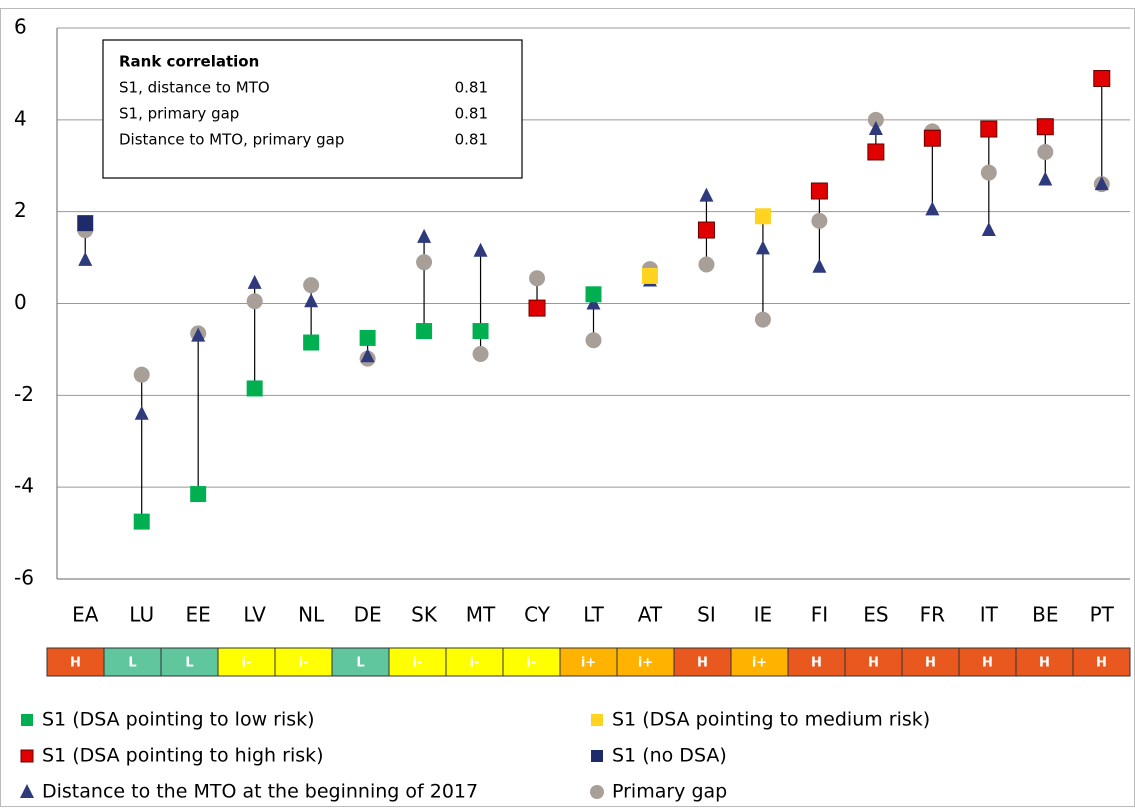 The height and width of the screenshot is (812, 1135). What do you see at coordinates (481, 615) in the screenshot?
I see `x-tick-label: MT` at bounding box center [481, 615].